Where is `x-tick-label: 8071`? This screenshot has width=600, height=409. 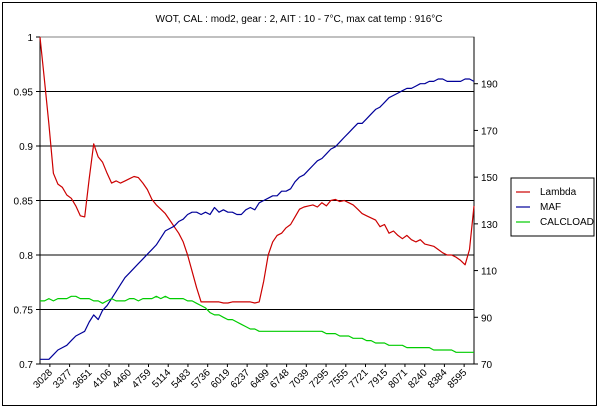 x-tick-label: 8071 is located at coordinates (399, 379).